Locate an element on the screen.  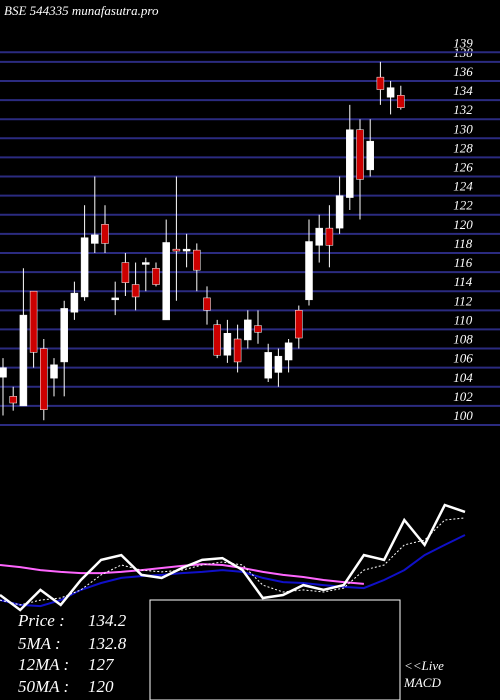
y-tick-label: 116 is located at coordinates (463, 262).